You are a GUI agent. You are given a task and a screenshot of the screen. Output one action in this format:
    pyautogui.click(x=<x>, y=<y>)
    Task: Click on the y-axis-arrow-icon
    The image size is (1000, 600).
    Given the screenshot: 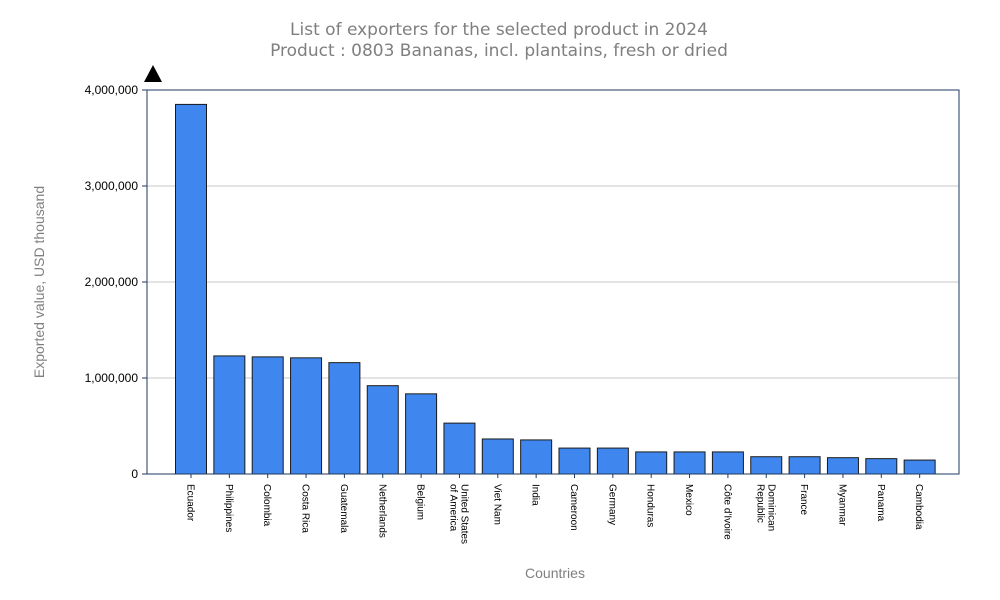 What is the action you would take?
    pyautogui.click(x=153, y=73)
    